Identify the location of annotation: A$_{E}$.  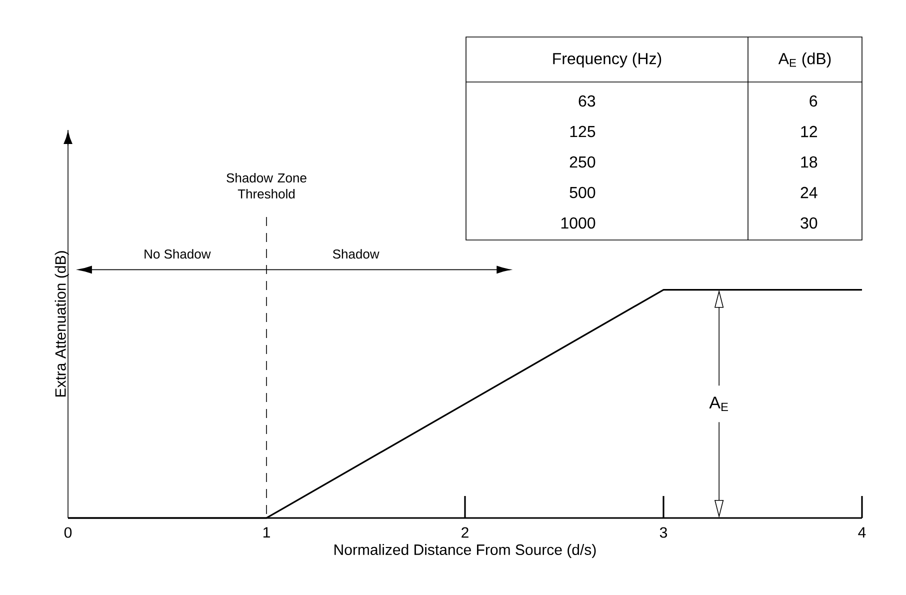
(718, 404).